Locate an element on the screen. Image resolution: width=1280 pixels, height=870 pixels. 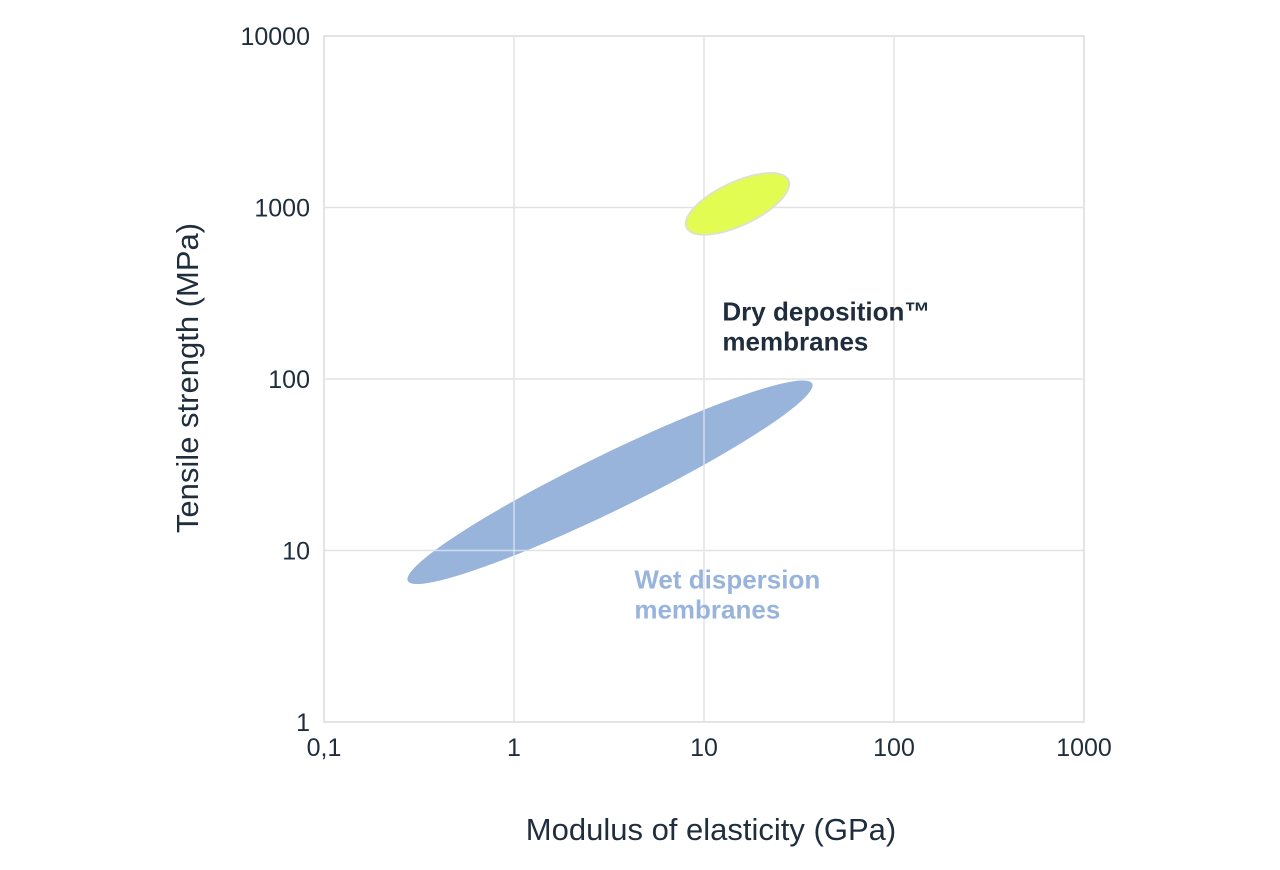
x-tick-label: 1000 is located at coordinates (1084, 748).